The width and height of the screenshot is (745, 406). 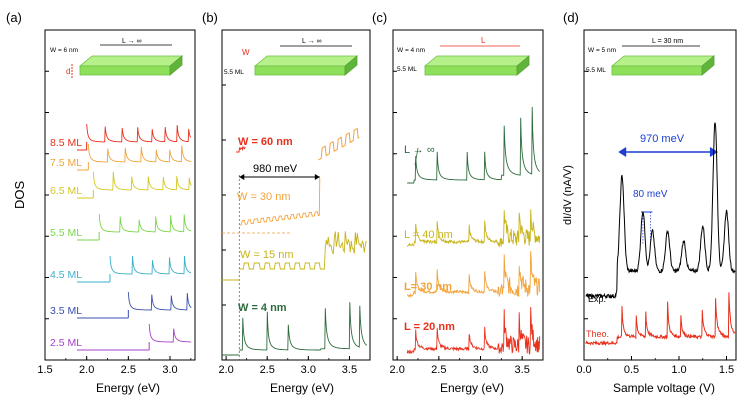 What do you see at coordinates (480, 370) in the screenshot?
I see `x-tick-label-c-2: 3.0` at bounding box center [480, 370].